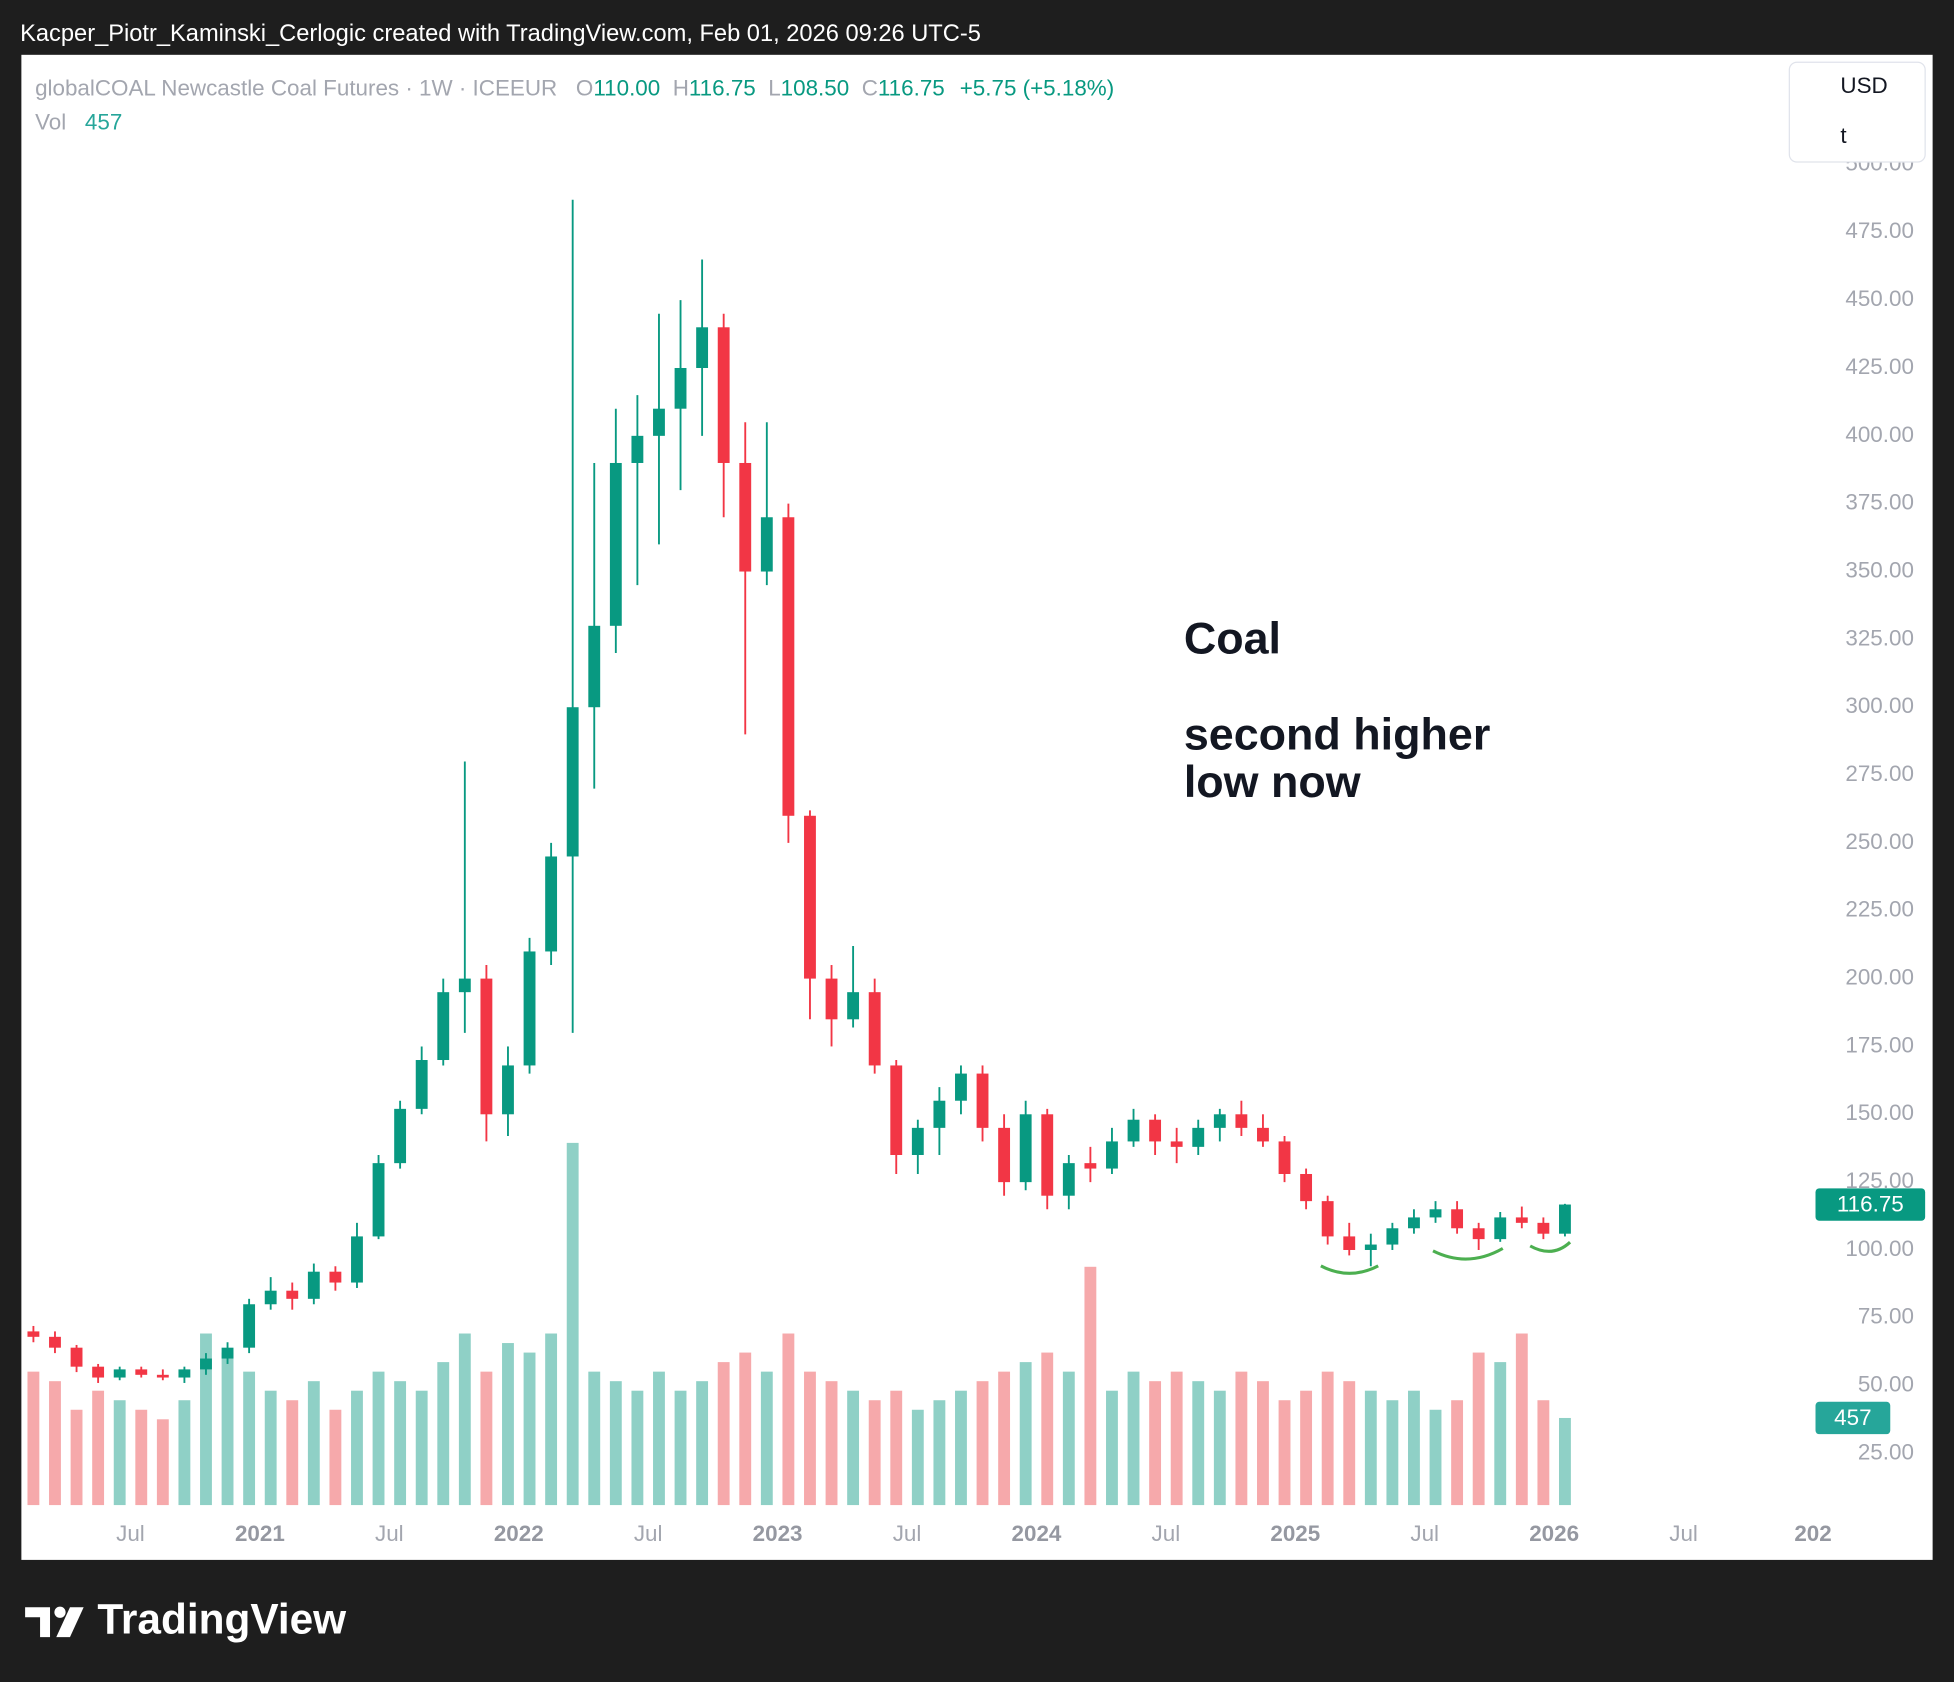 The image size is (1954, 1682). I want to click on price-badge-label: 116.75, so click(1870, 1204).